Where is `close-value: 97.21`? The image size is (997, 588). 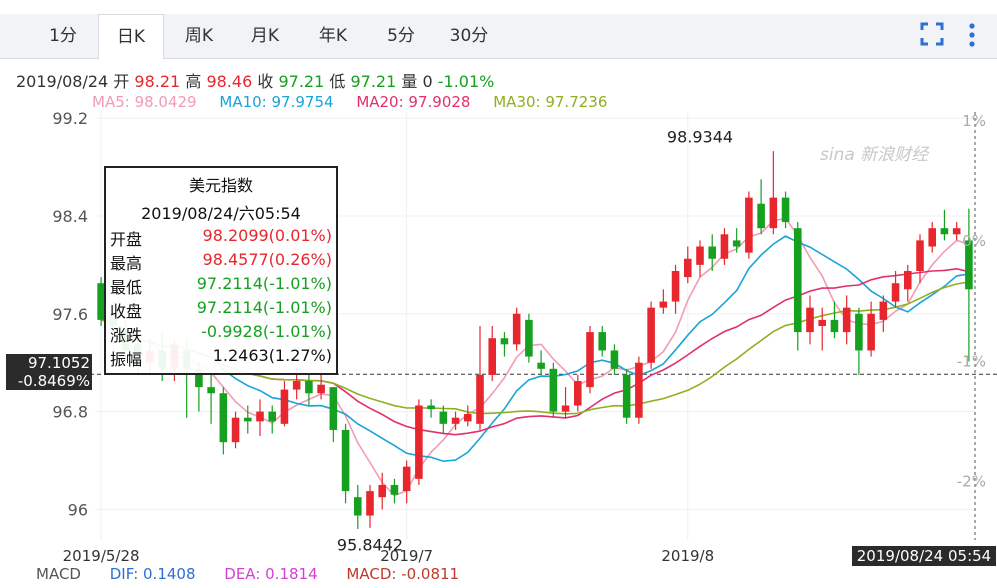 close-value: 97.21 is located at coordinates (301, 81).